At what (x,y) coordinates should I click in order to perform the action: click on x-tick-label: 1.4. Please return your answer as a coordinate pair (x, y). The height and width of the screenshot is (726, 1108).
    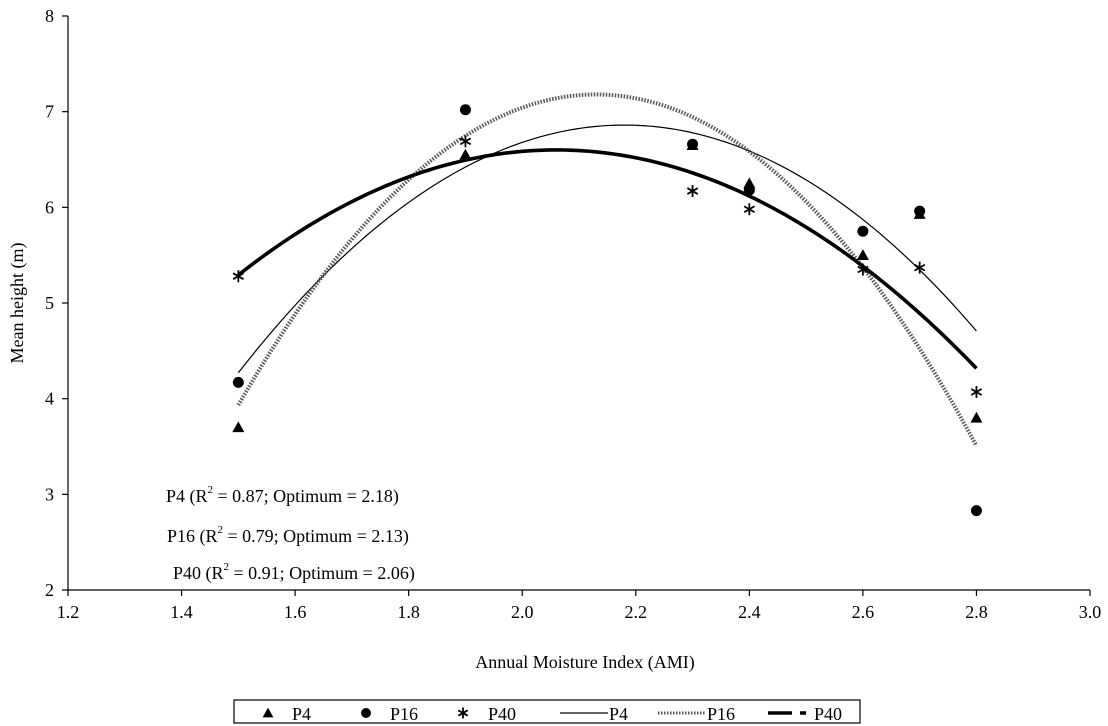
    Looking at the image, I should click on (181, 612).